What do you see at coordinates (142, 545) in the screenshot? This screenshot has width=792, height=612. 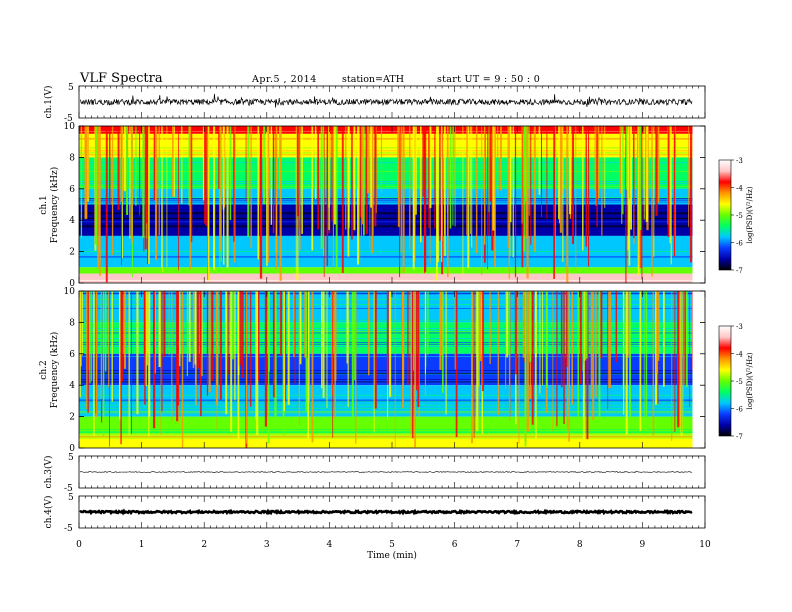 I see `xtick-label: 1` at bounding box center [142, 545].